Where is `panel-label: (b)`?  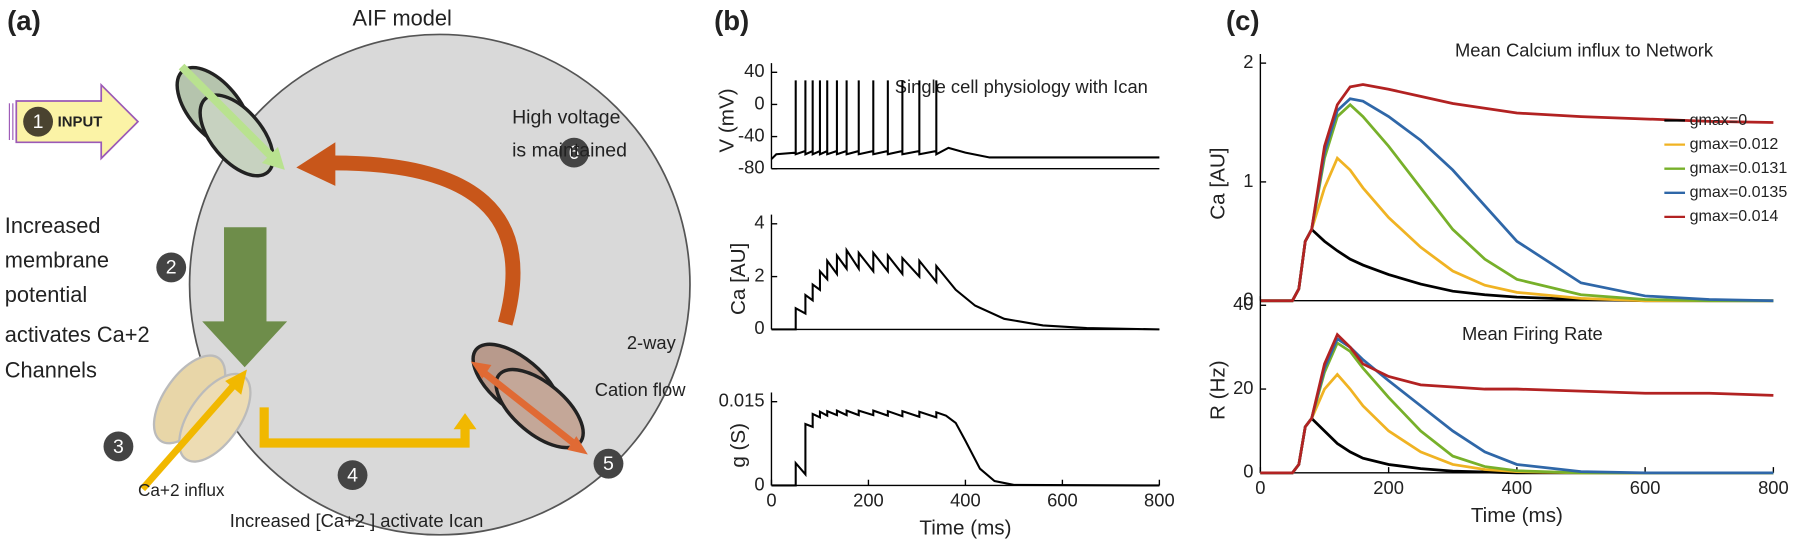 panel-label: (b) is located at coordinates (731, 20).